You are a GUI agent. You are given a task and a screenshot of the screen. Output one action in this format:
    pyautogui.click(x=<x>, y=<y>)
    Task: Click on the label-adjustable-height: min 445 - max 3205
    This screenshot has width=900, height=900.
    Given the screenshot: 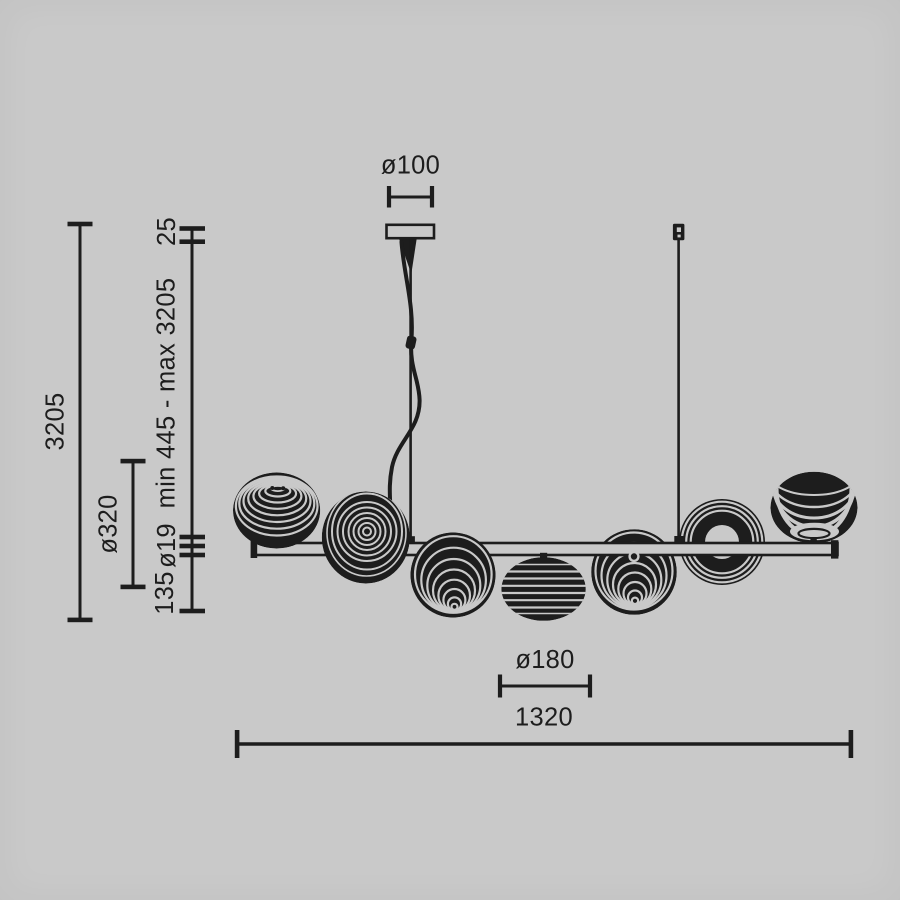 What is the action you would take?
    pyautogui.click(x=167, y=393)
    